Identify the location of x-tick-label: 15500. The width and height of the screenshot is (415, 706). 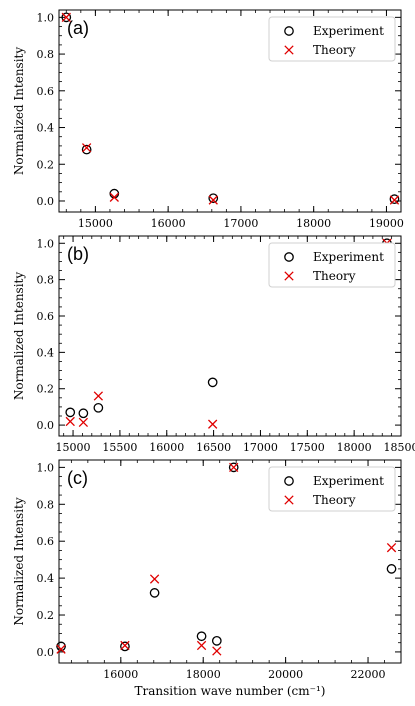
(119, 447).